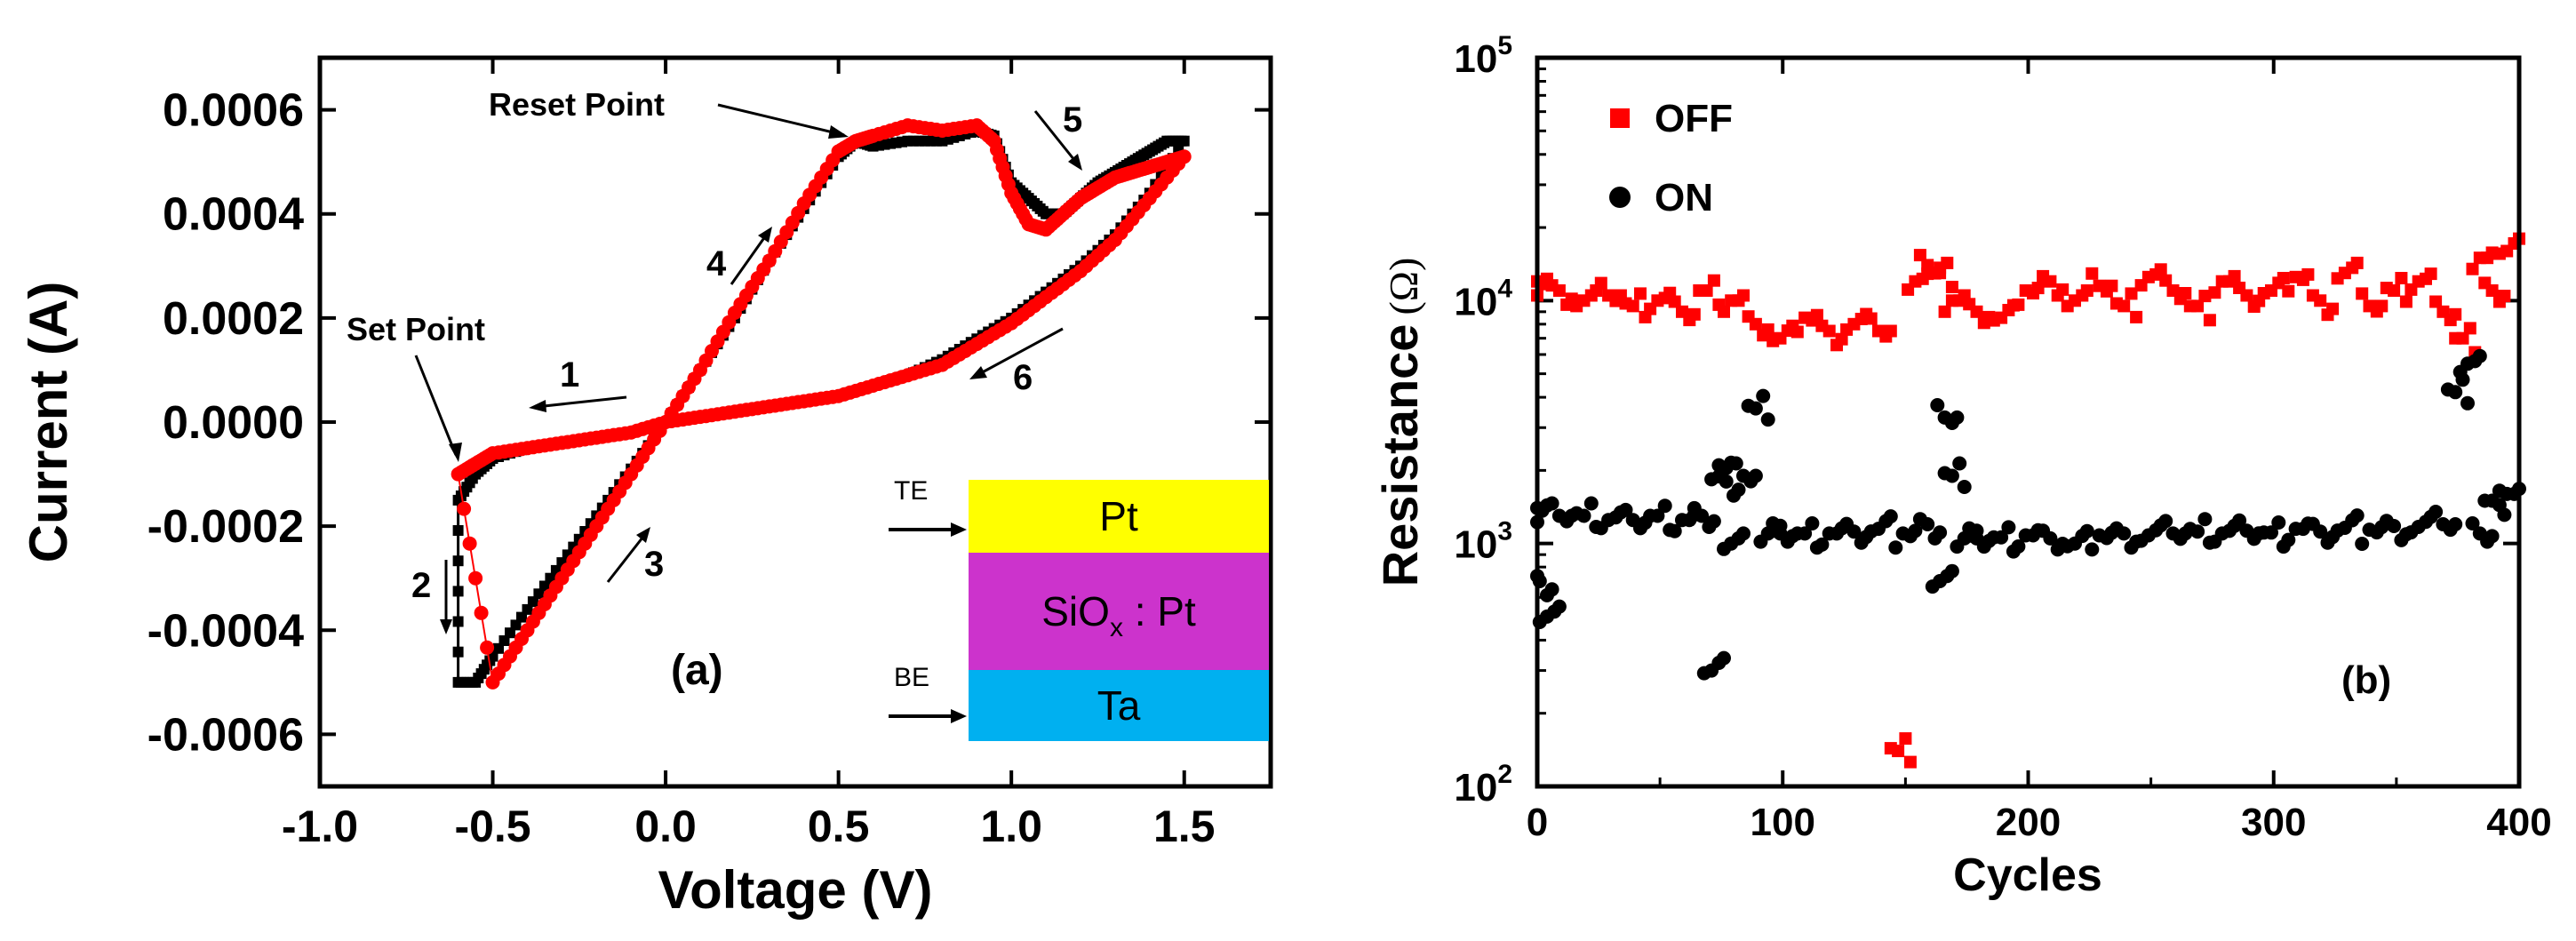 The height and width of the screenshot is (941, 2576). Describe the element at coordinates (416, 329) in the screenshot. I see `set-point-label: Set Point` at that location.